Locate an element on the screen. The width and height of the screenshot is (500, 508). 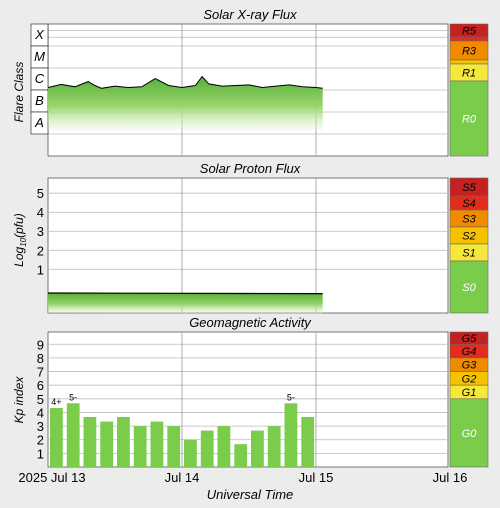
scale-label-g1: G1 is located at coordinates (469, 393).